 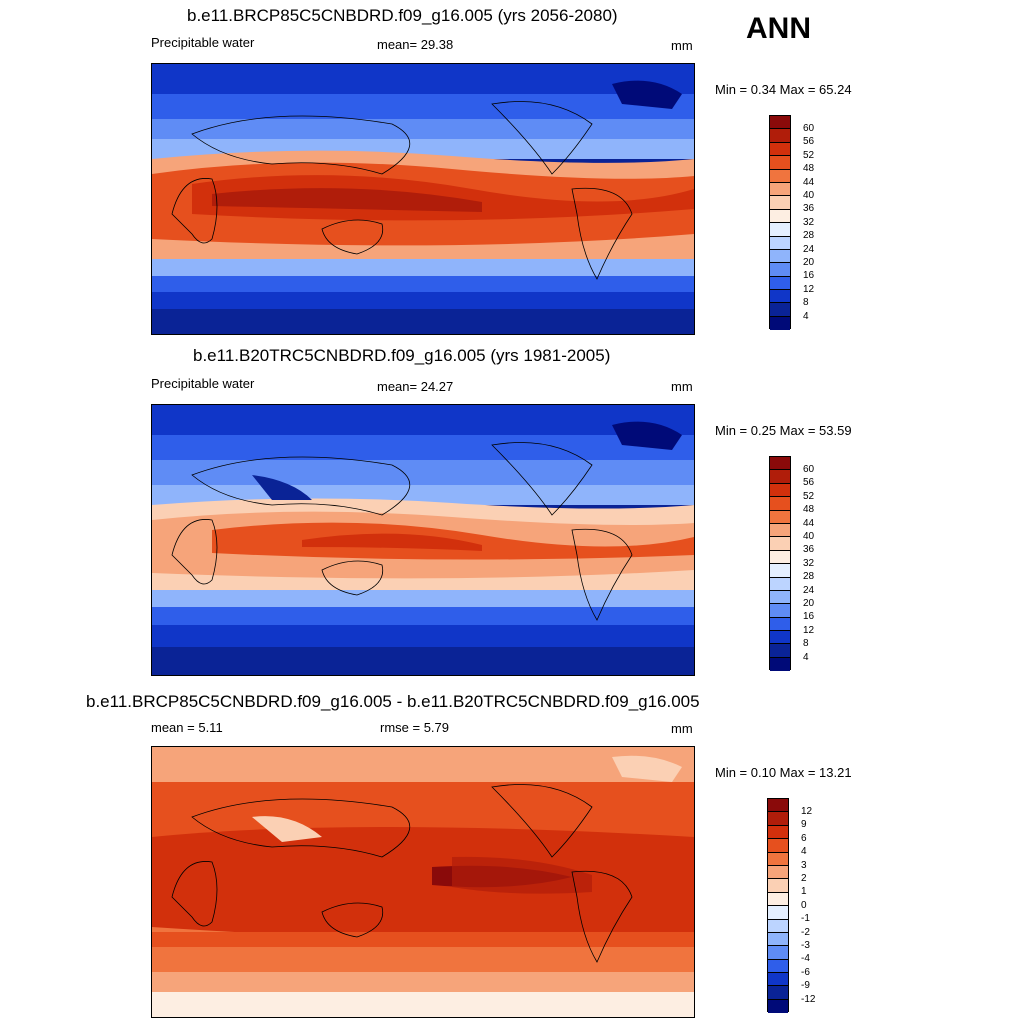 What do you see at coordinates (809, 128) in the screenshot?
I see `panel1-tick: 60` at bounding box center [809, 128].